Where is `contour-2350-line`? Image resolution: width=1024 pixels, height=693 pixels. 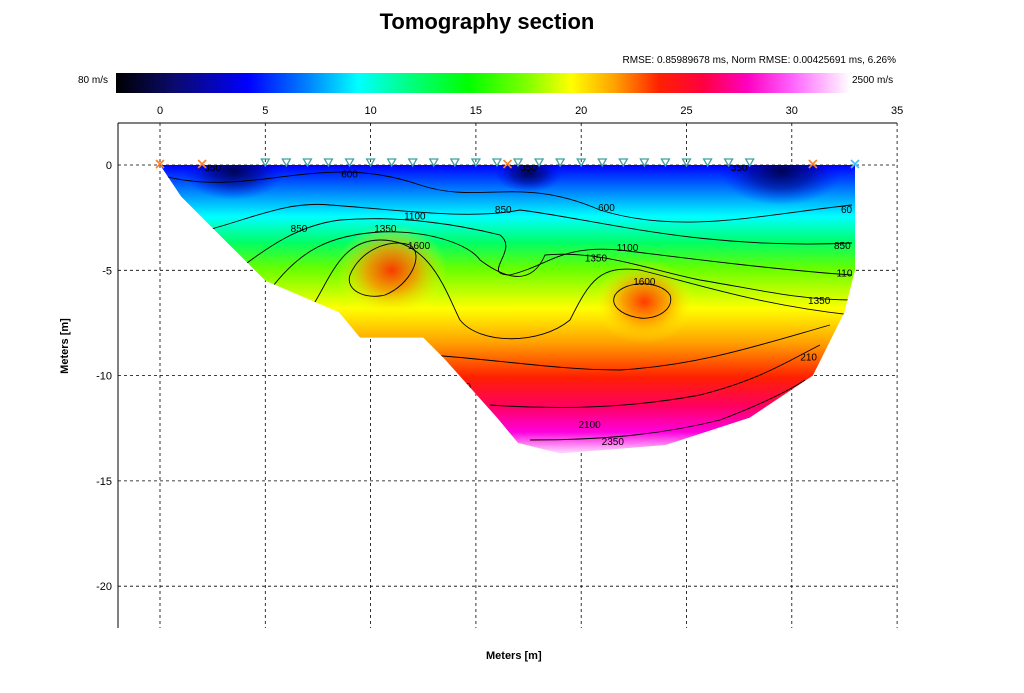
contour-2350-line is located at coordinates (667, 410).